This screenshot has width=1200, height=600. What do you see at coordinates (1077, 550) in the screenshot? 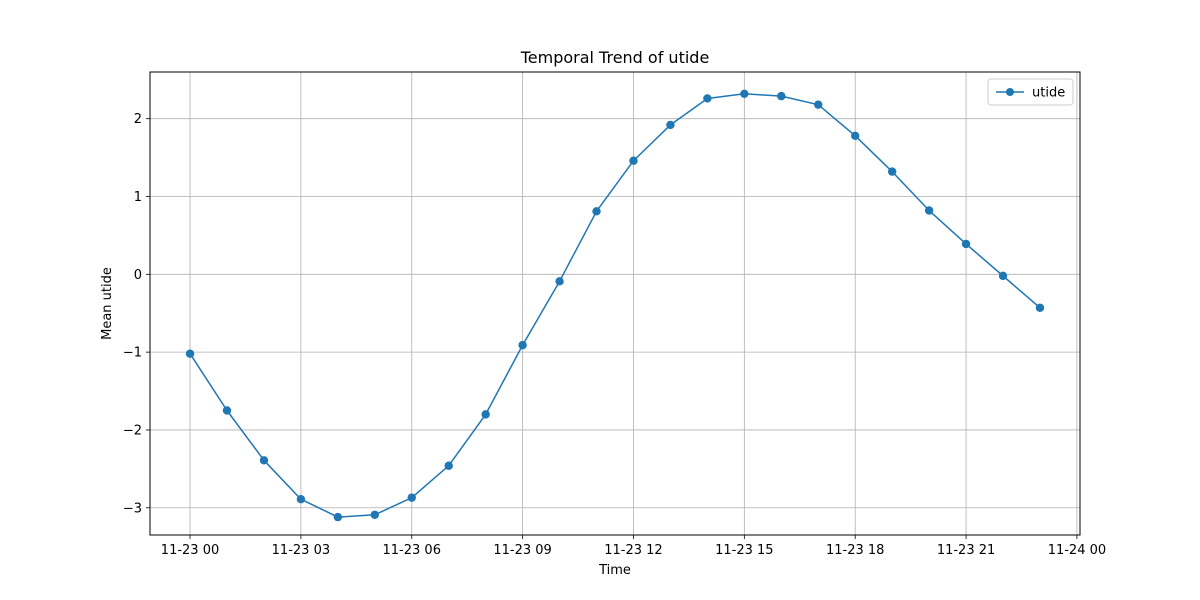
I see `x-tick-label: 11-24 00` at bounding box center [1077, 550].